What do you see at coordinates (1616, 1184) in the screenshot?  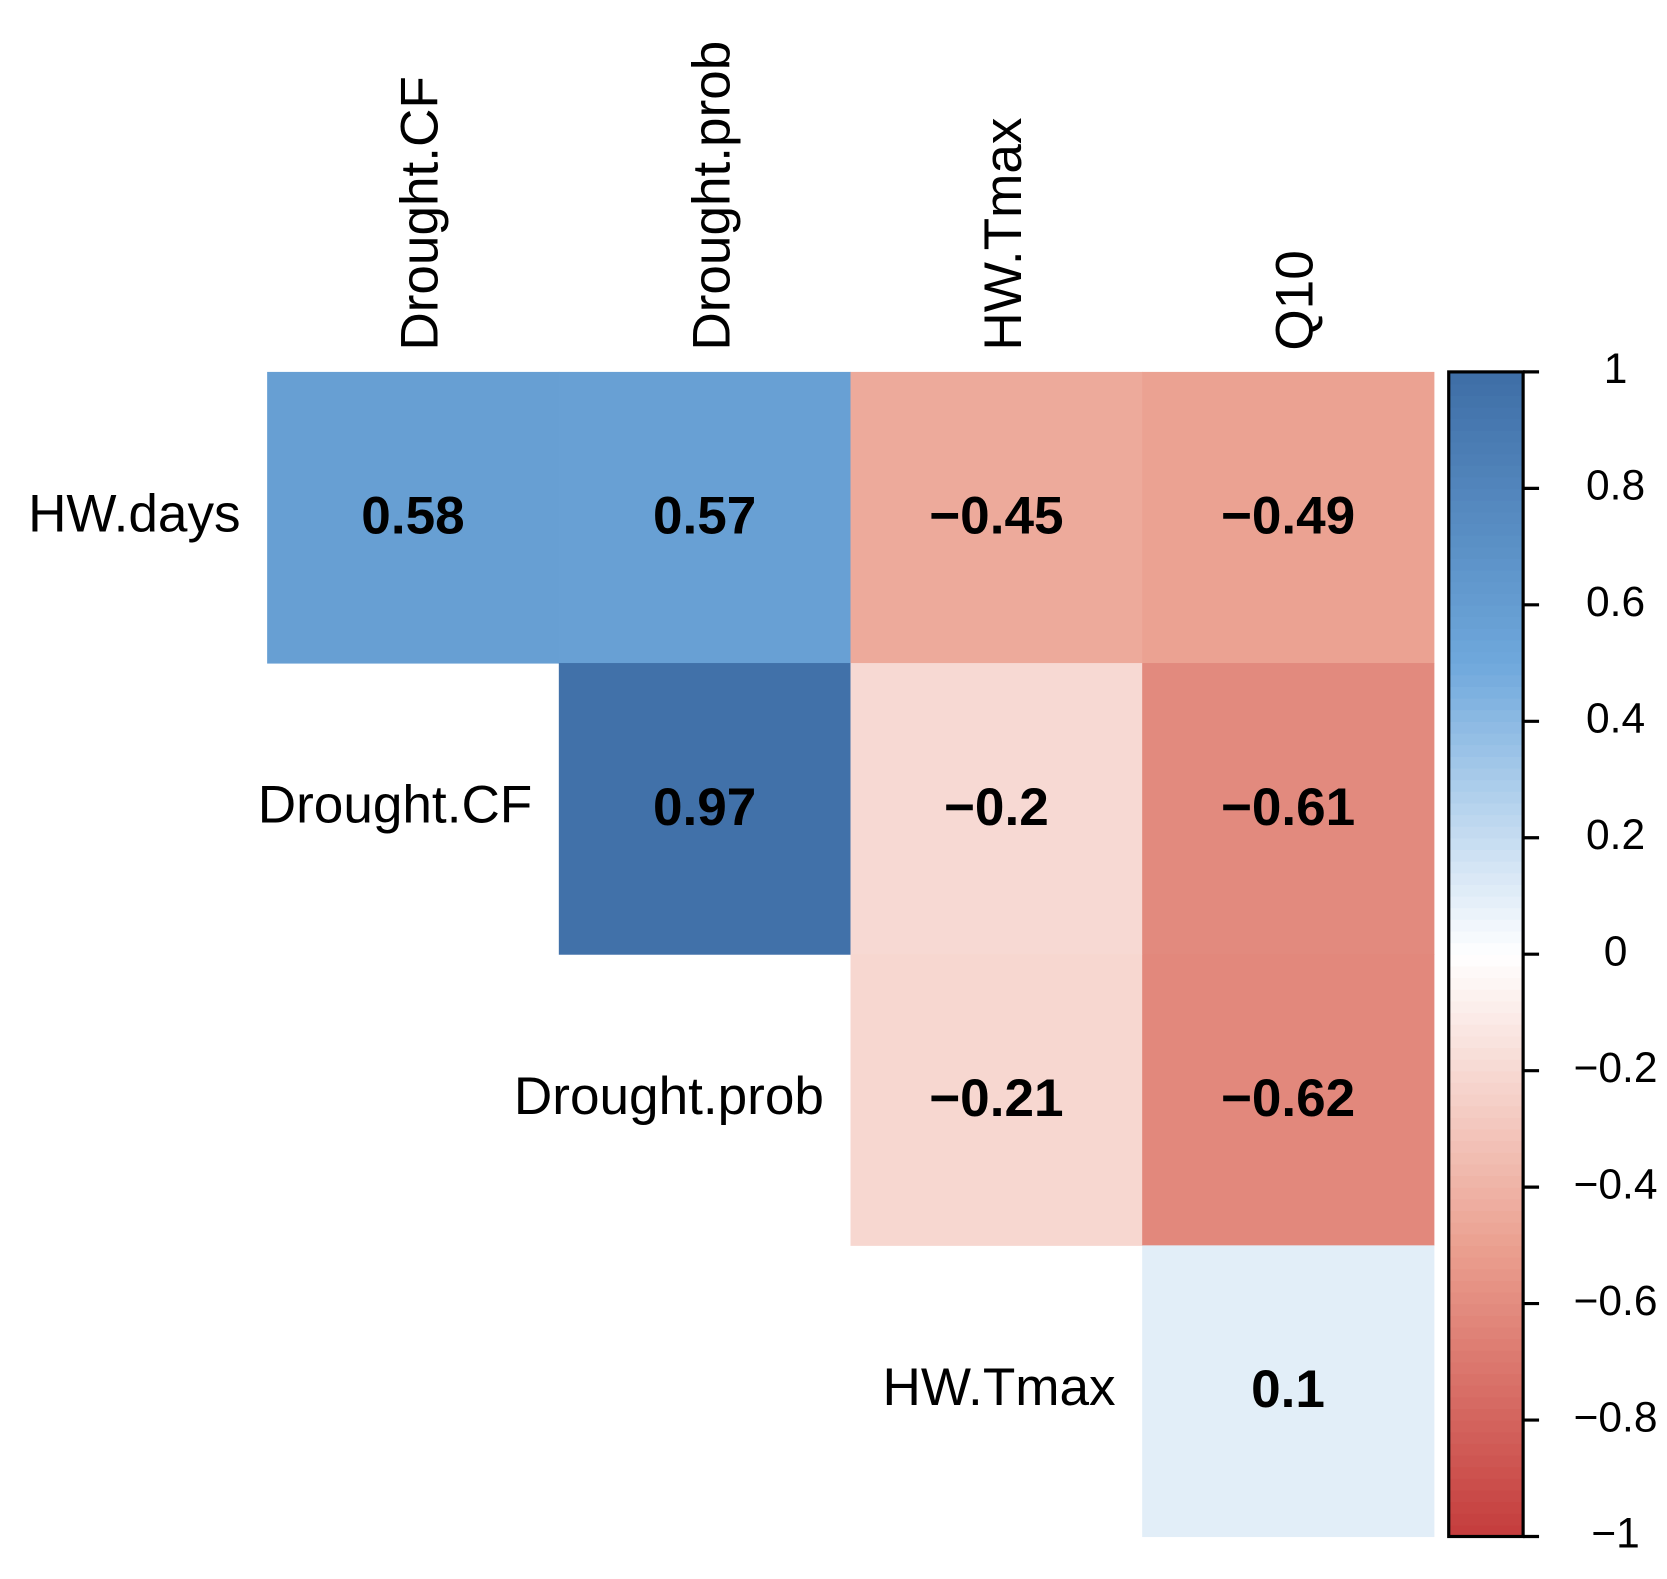 I see `colorbar-tick-label: −0.4` at bounding box center [1616, 1184].